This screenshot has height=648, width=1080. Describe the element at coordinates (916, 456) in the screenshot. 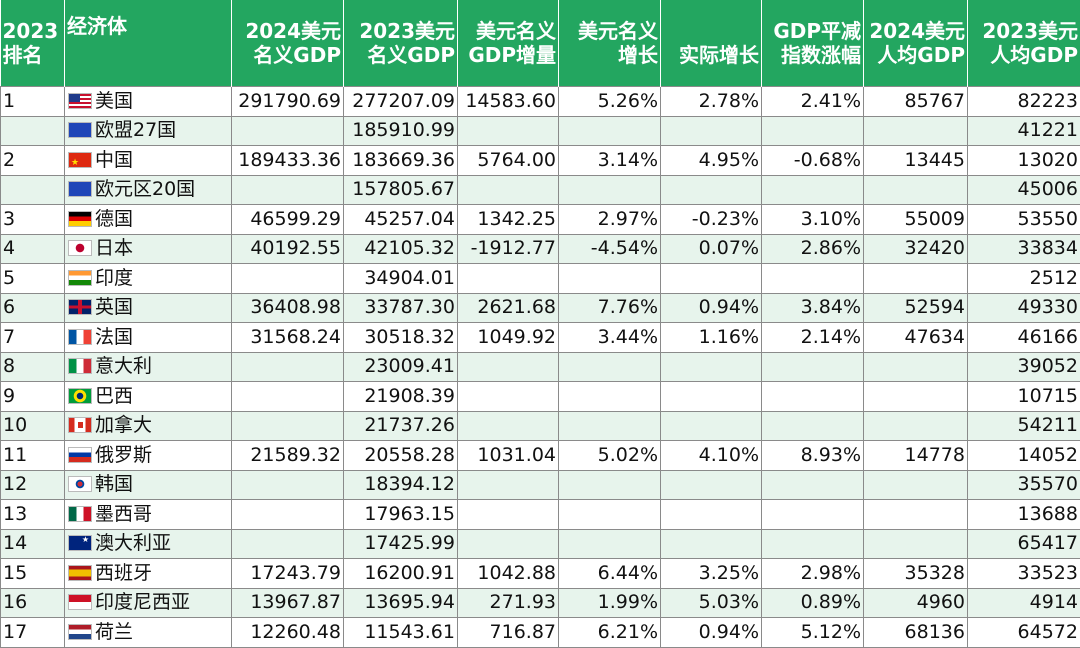

I see `per-capita-2024-cell: 14778` at that location.